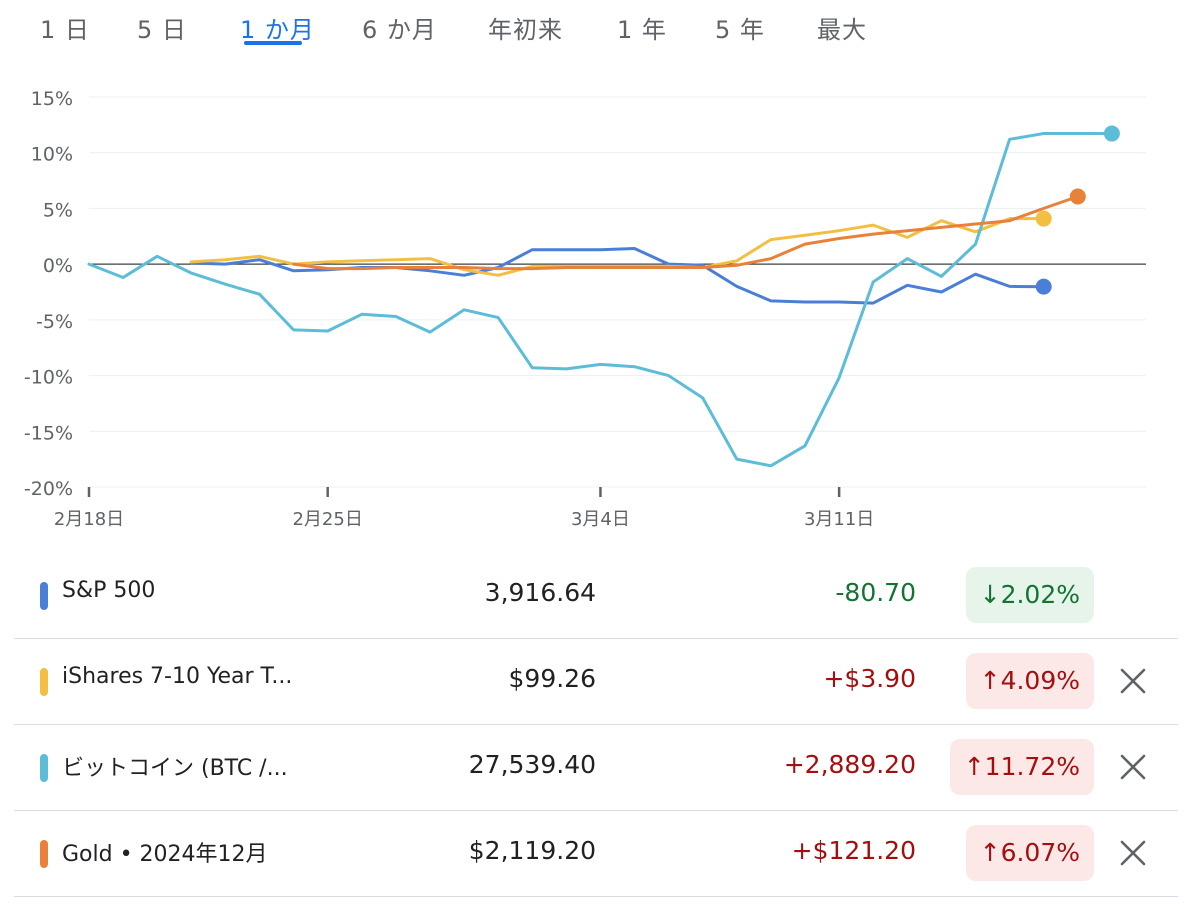  Describe the element at coordinates (839, 519) in the screenshot. I see `x-tick-label: 3月11日` at that location.